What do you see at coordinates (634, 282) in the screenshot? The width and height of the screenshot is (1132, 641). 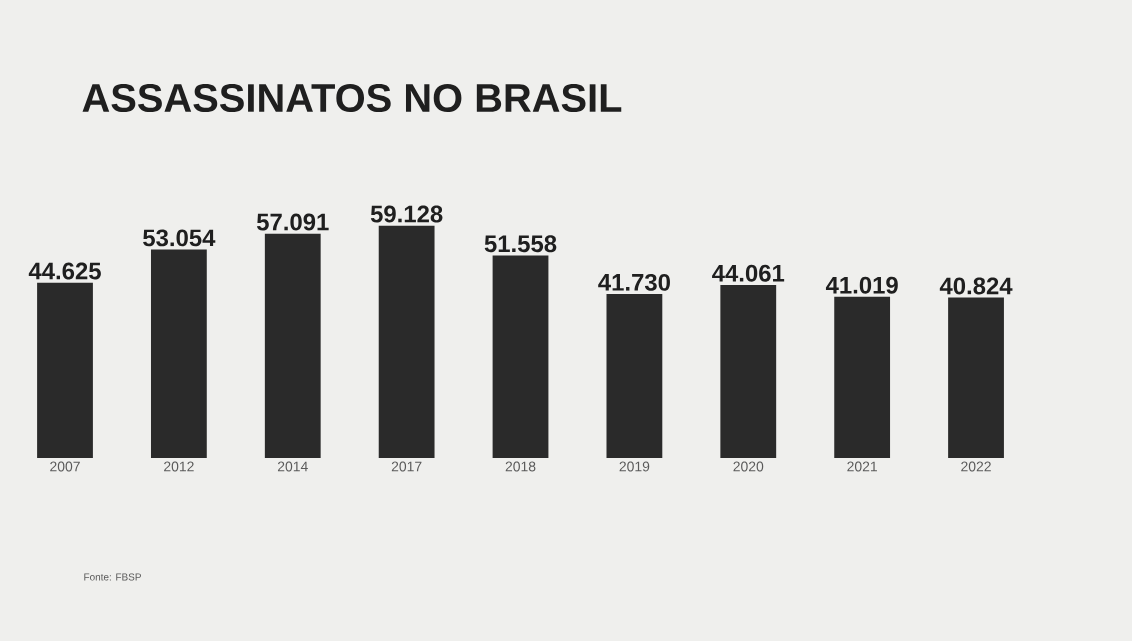 I see `data-label: 41.730` at bounding box center [634, 282].